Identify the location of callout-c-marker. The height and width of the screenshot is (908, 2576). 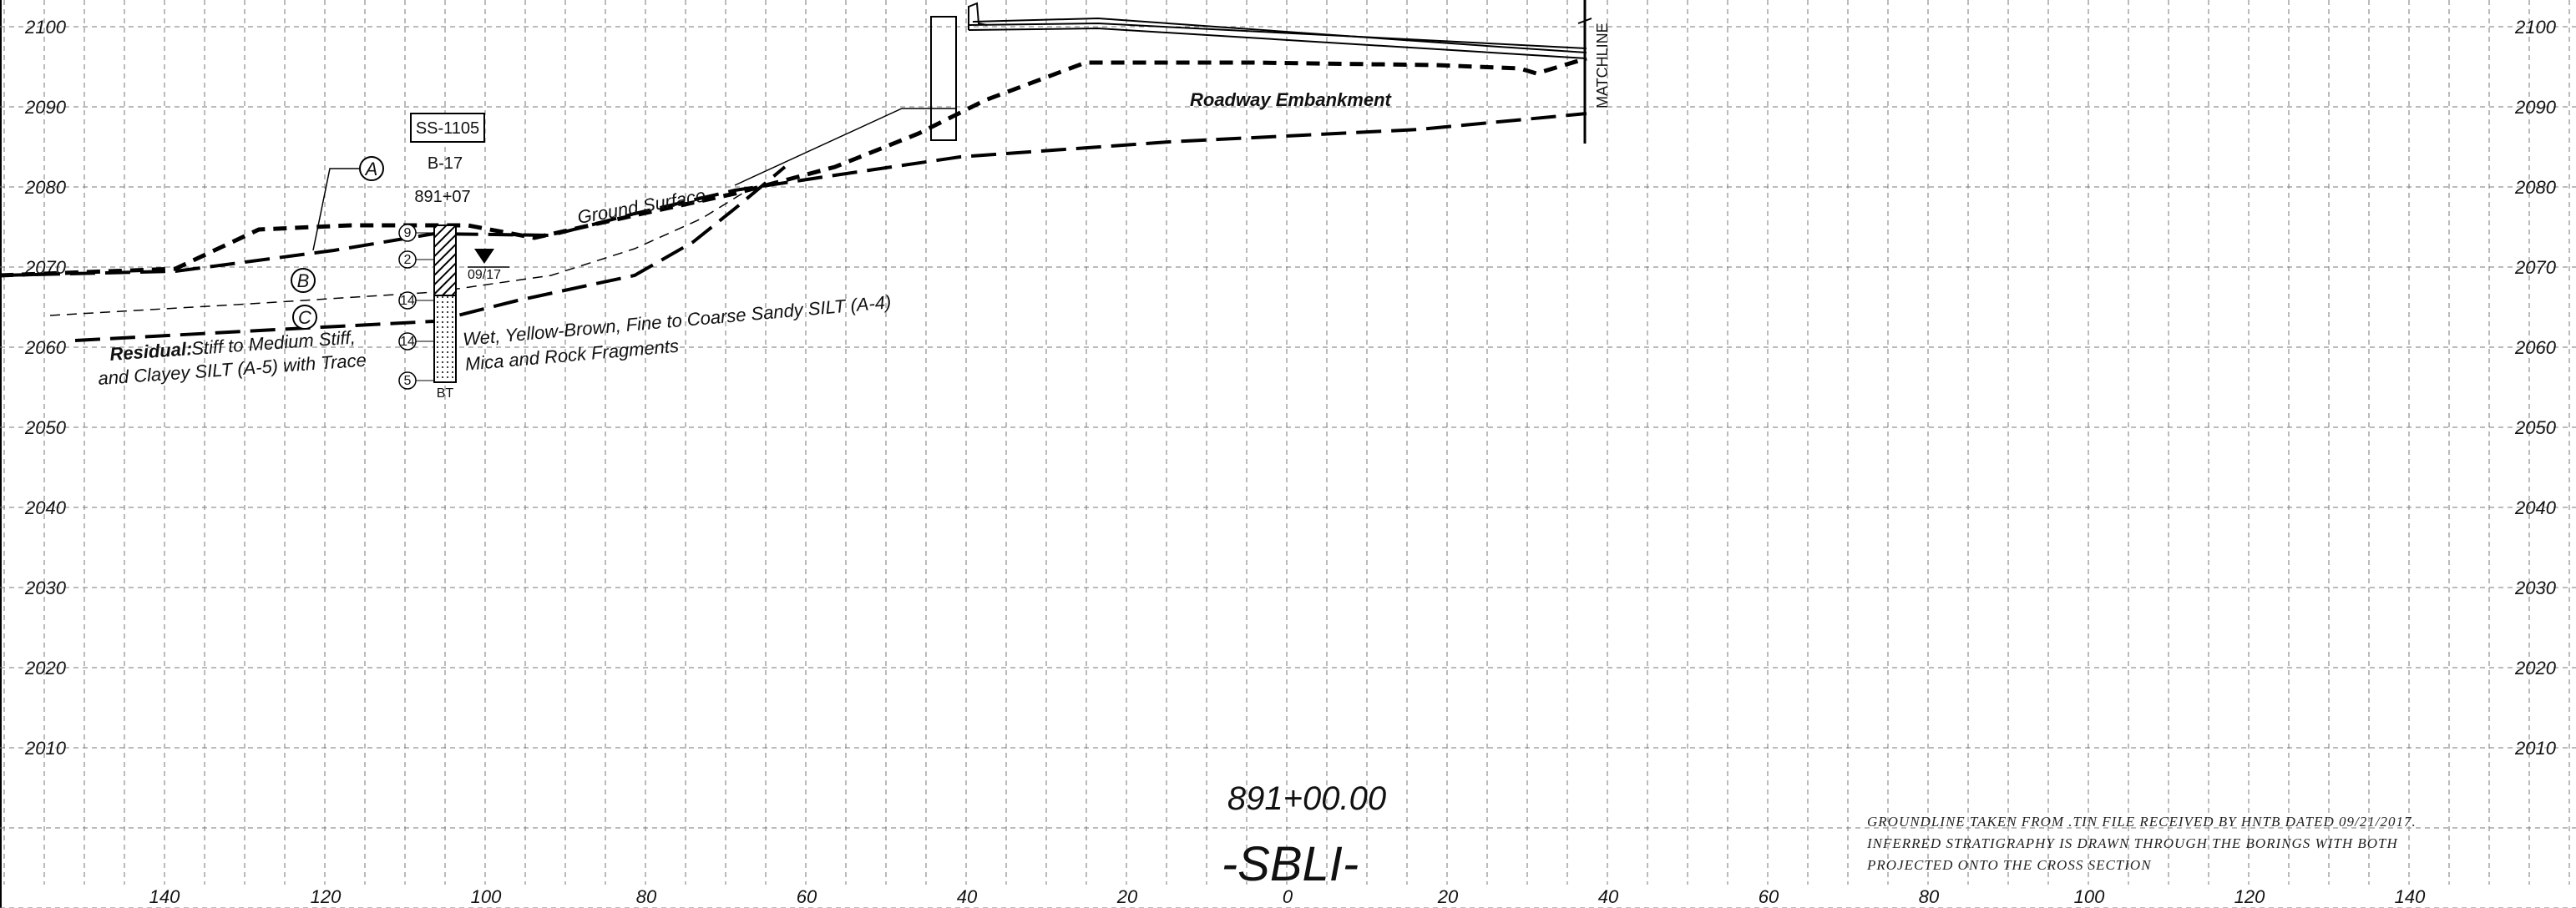
(304, 317).